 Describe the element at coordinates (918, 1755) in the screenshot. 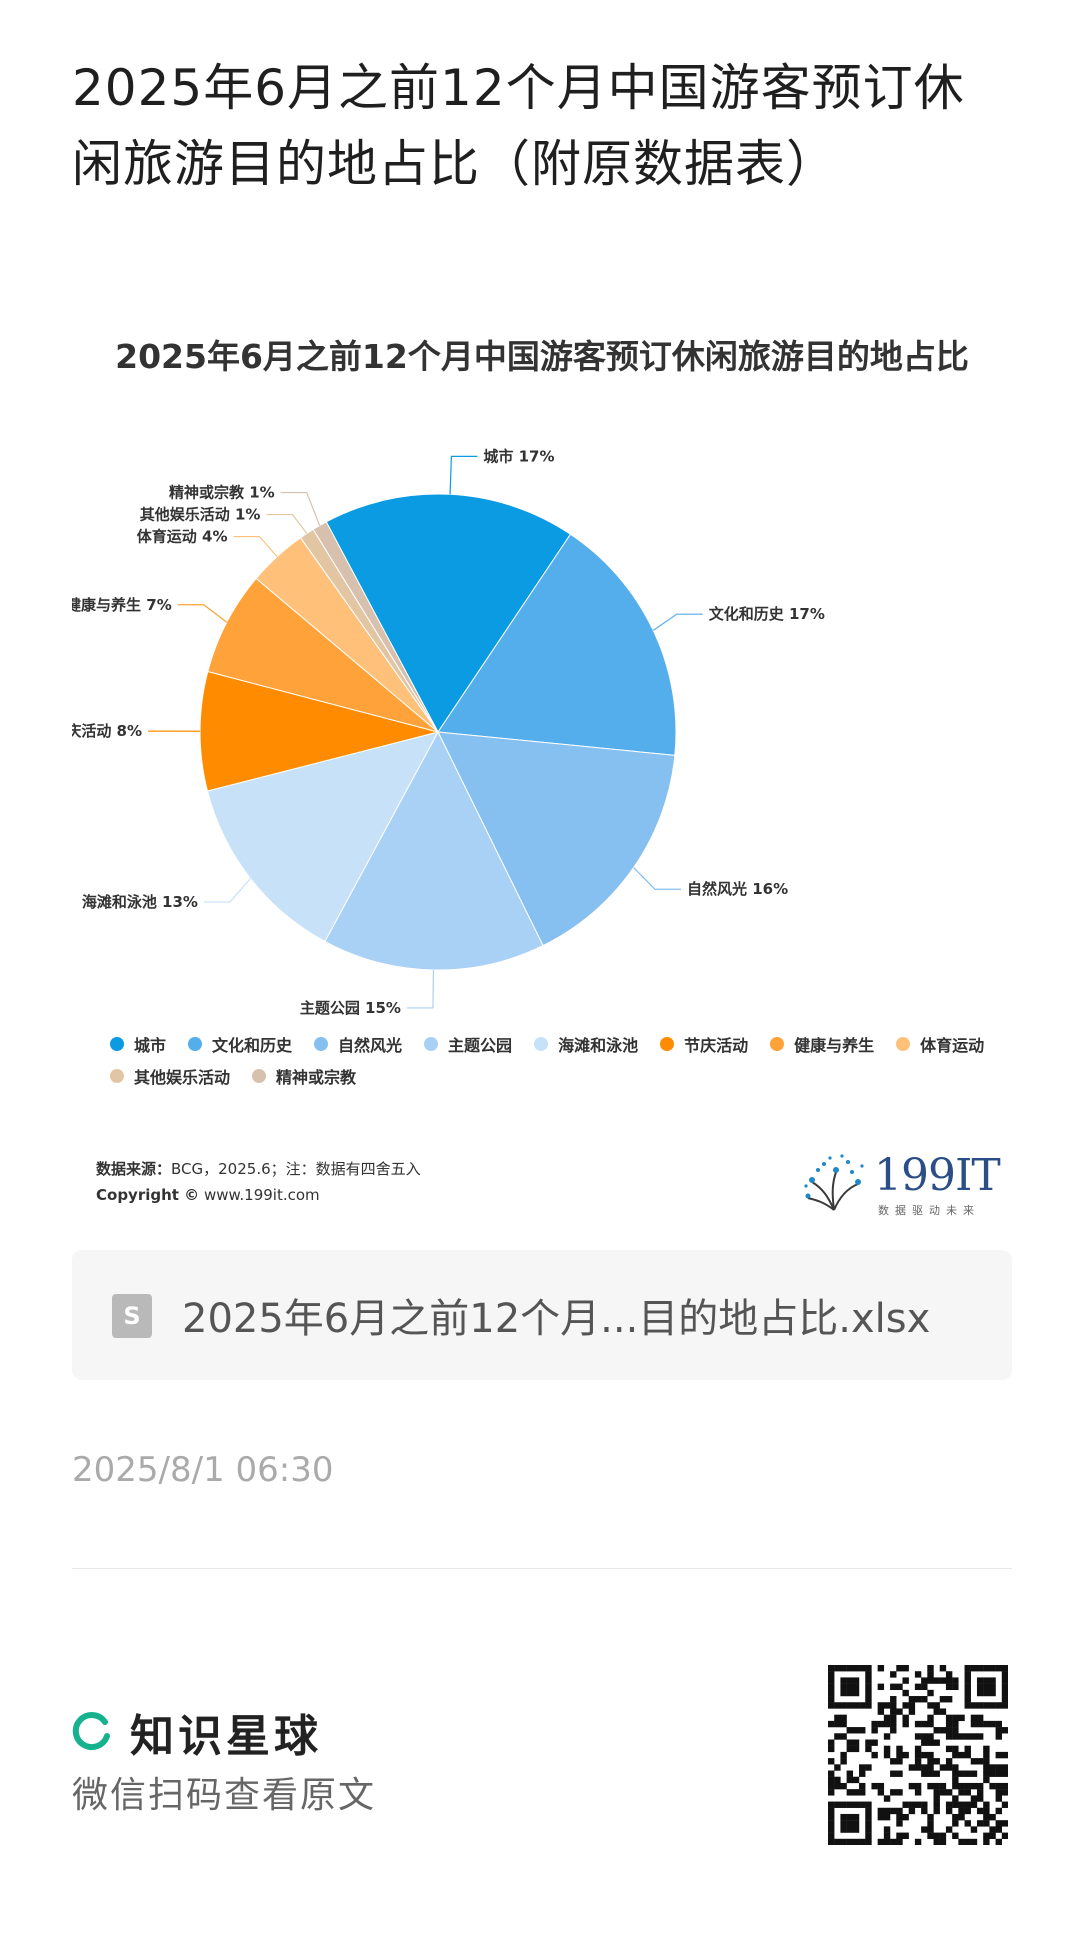

I see `qr-code` at that location.